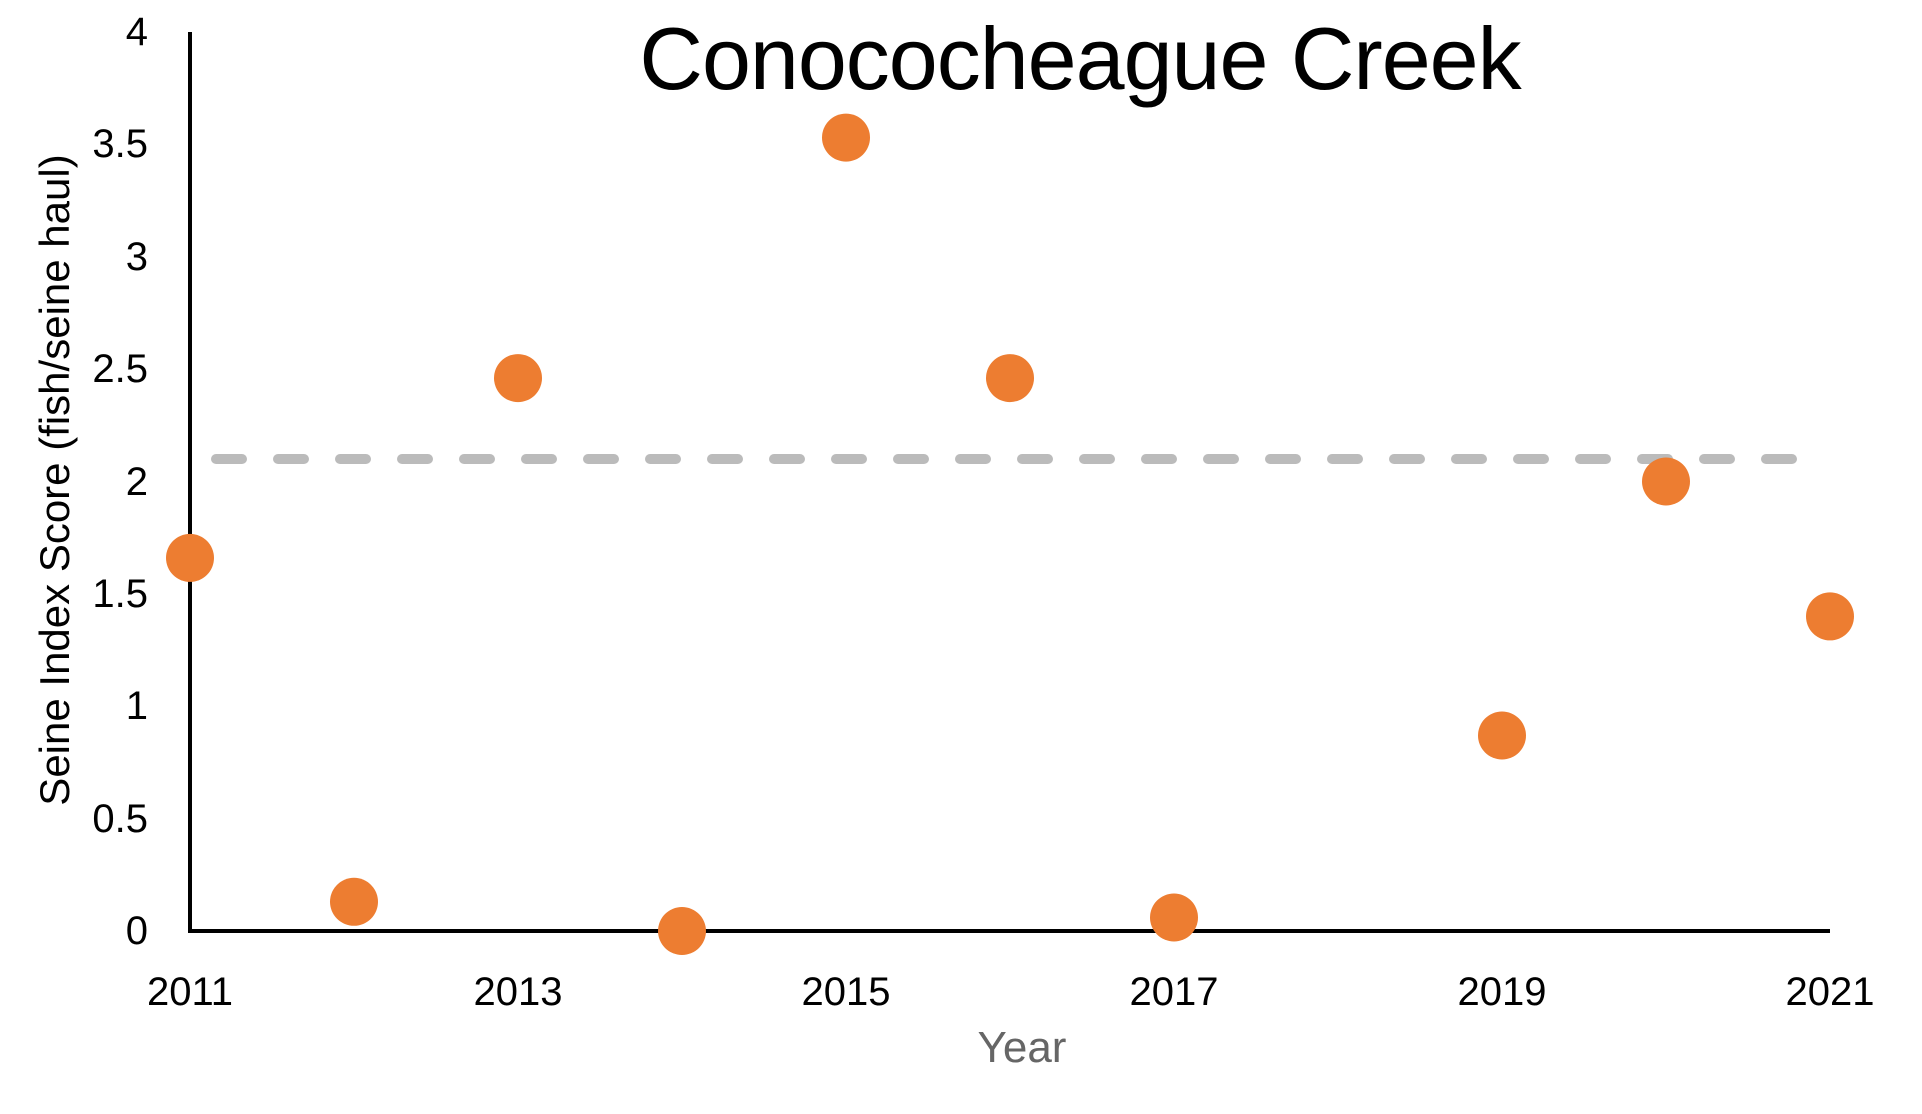 The width and height of the screenshot is (1922, 1114). What do you see at coordinates (518, 992) in the screenshot?
I see `x-tick-label-2013: 2013` at bounding box center [518, 992].